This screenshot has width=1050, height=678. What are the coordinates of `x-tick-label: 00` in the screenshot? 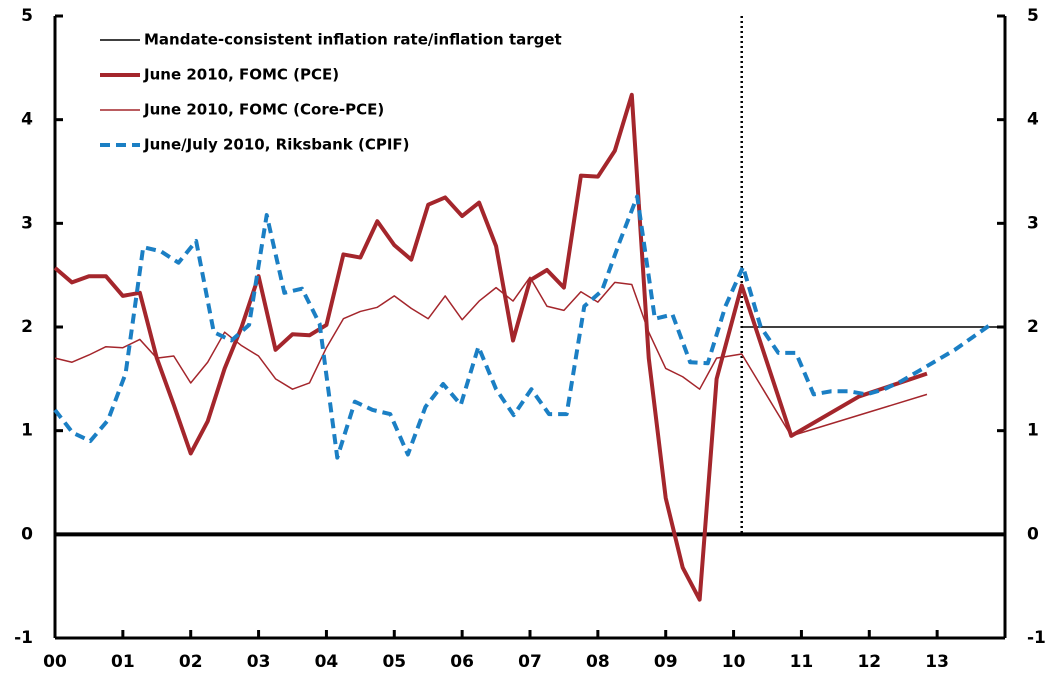 It's located at (55, 662).